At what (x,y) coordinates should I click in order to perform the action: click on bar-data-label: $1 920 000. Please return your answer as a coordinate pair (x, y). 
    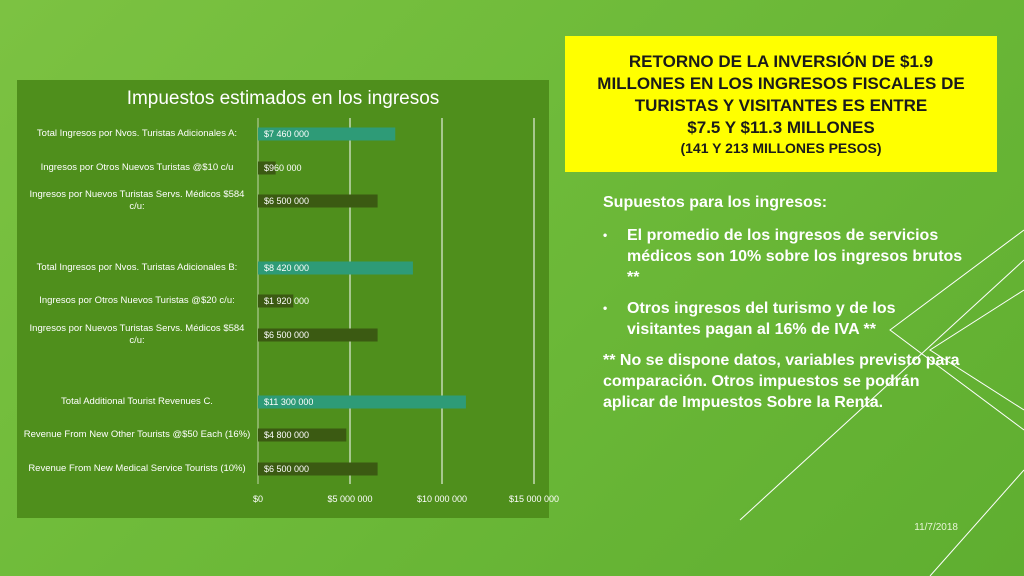
    Looking at the image, I should click on (287, 300).